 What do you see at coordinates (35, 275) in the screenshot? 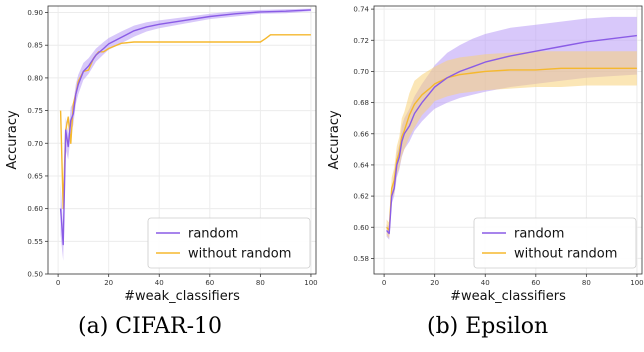
I see `y-tick-label: 0.50` at bounding box center [35, 275].